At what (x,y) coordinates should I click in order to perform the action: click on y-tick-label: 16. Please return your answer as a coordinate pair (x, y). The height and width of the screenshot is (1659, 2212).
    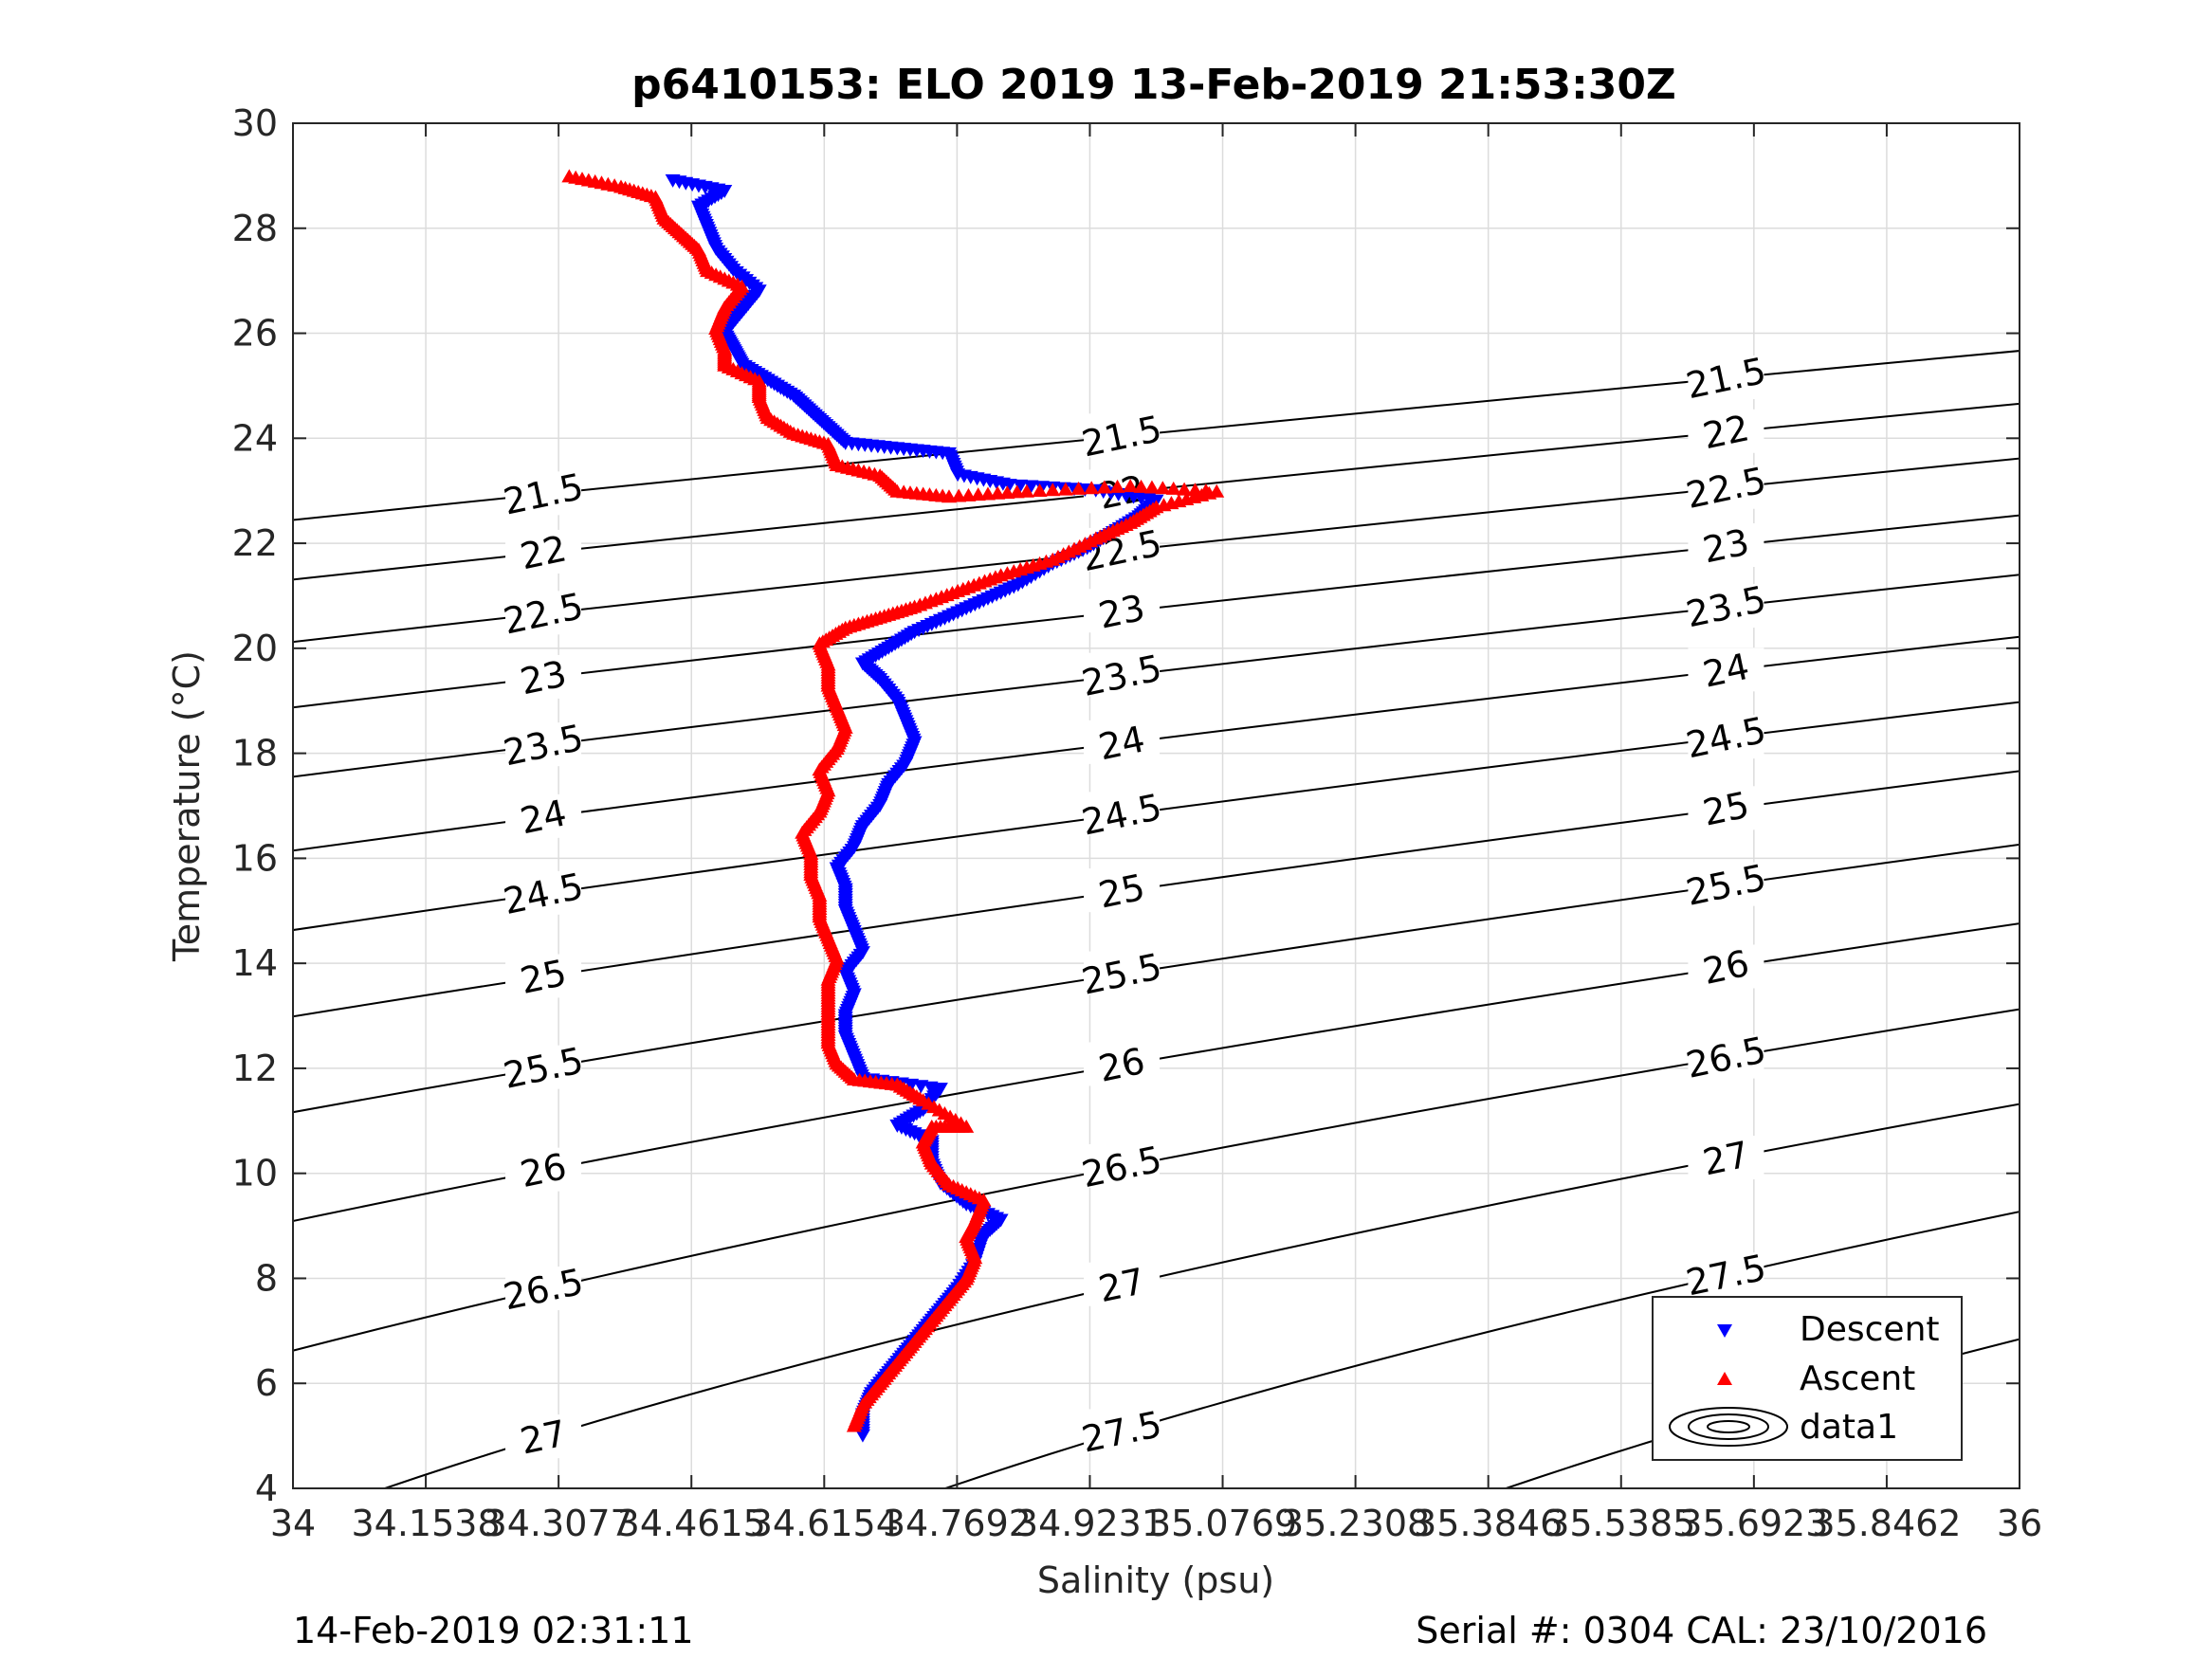
    Looking at the image, I should click on (255, 858).